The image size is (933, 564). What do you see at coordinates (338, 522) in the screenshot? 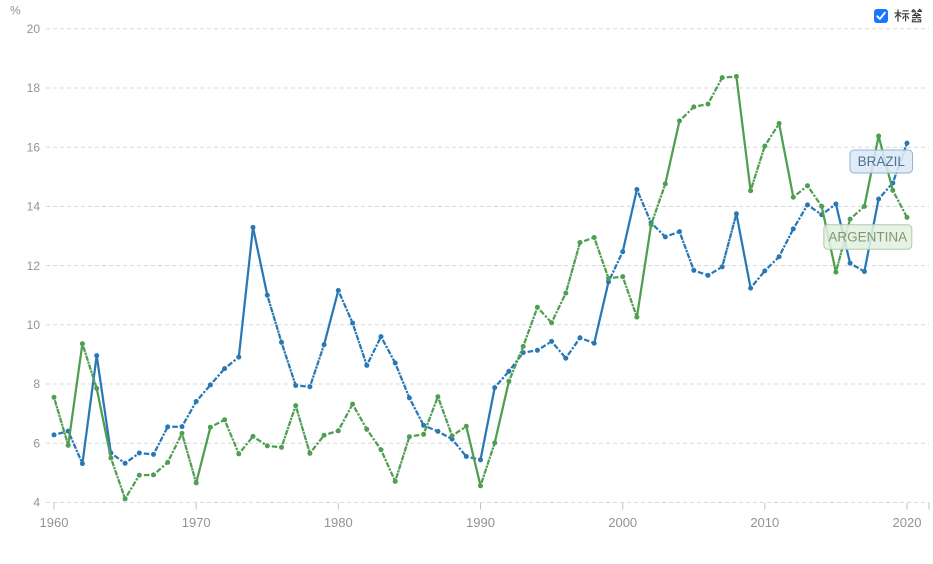
I see `svg-text: 1980` at bounding box center [338, 522].